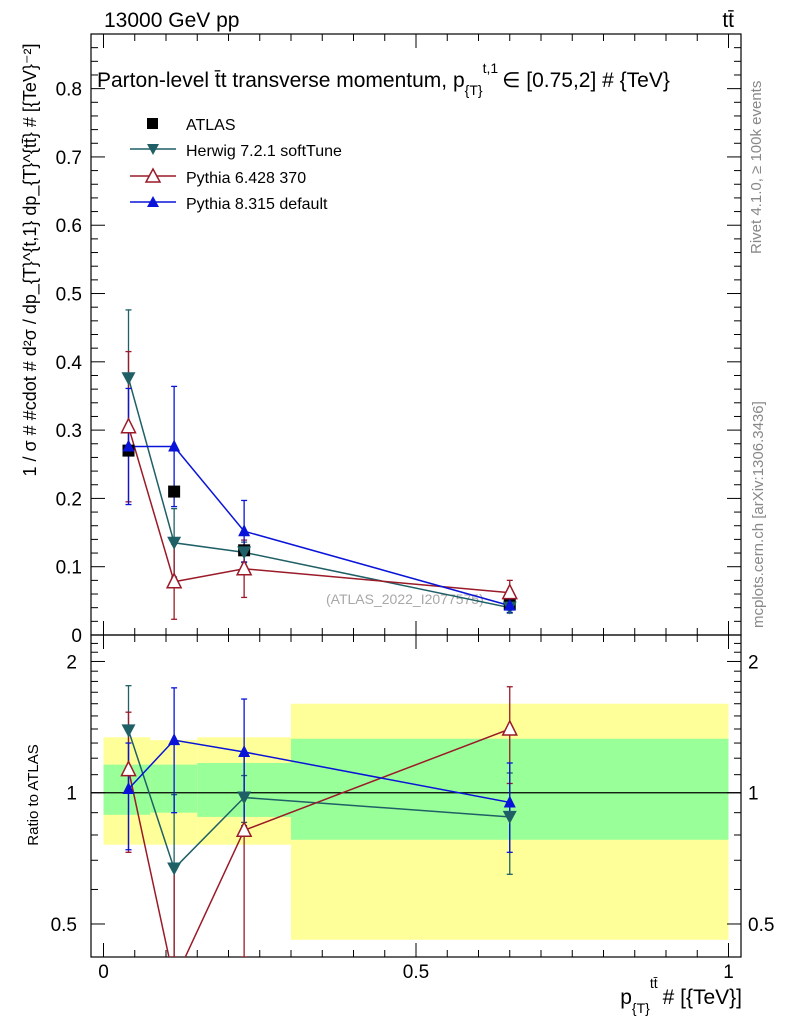 This screenshot has width=786, height=1024. Describe the element at coordinates (586, 80) in the screenshot. I see `plot-title-tail: ∈ [0.75,2] # {TeV}` at that location.